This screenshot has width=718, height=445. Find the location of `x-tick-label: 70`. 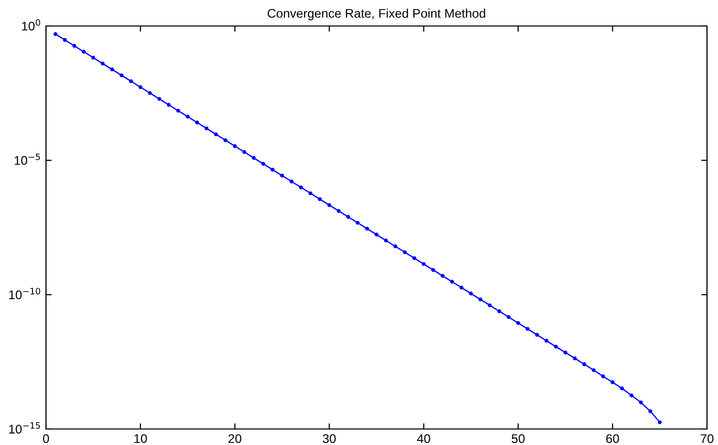

x-tick-label: 70 is located at coordinates (707, 439).